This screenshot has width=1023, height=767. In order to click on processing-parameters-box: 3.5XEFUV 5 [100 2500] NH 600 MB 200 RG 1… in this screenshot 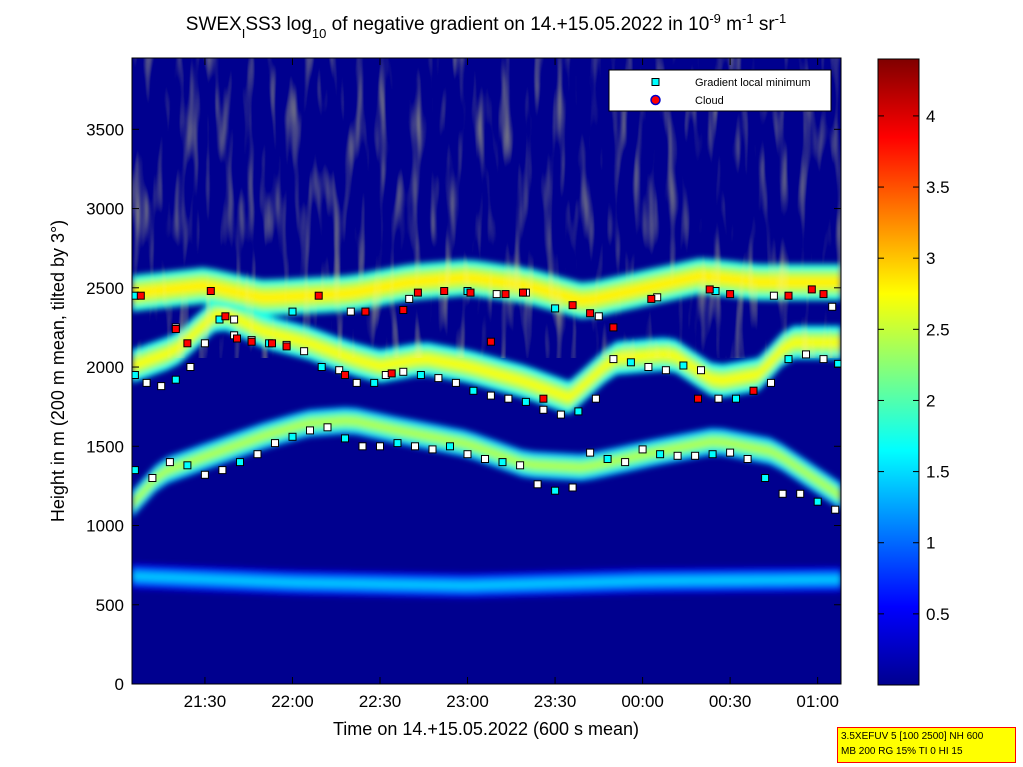, I will do `click(926, 745)`.